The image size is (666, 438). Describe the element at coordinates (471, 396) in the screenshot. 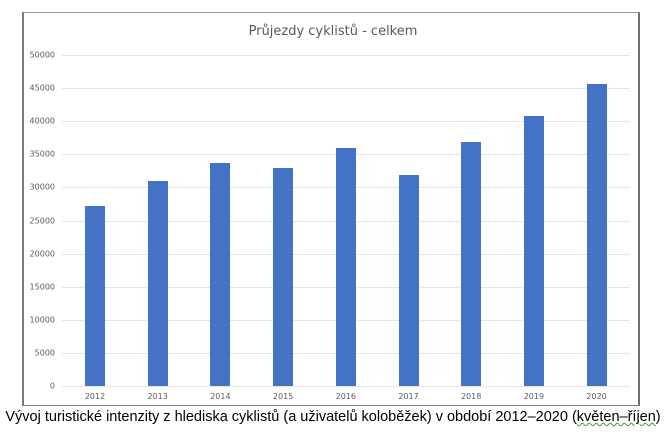

I see `x-tick-label: 2018` at that location.